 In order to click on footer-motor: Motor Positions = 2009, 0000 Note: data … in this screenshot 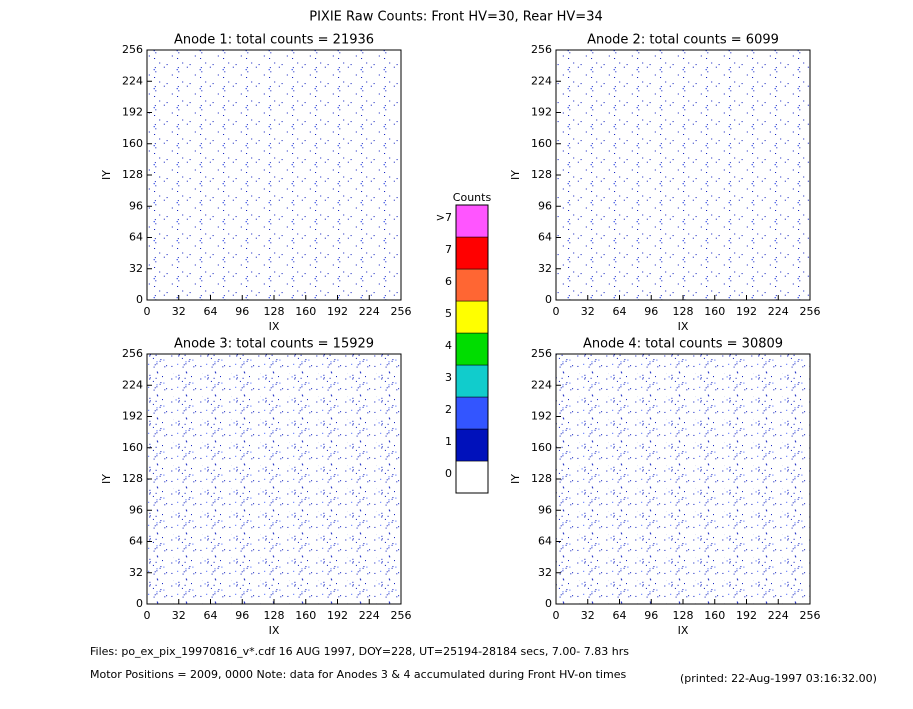, I will do `click(358, 674)`.